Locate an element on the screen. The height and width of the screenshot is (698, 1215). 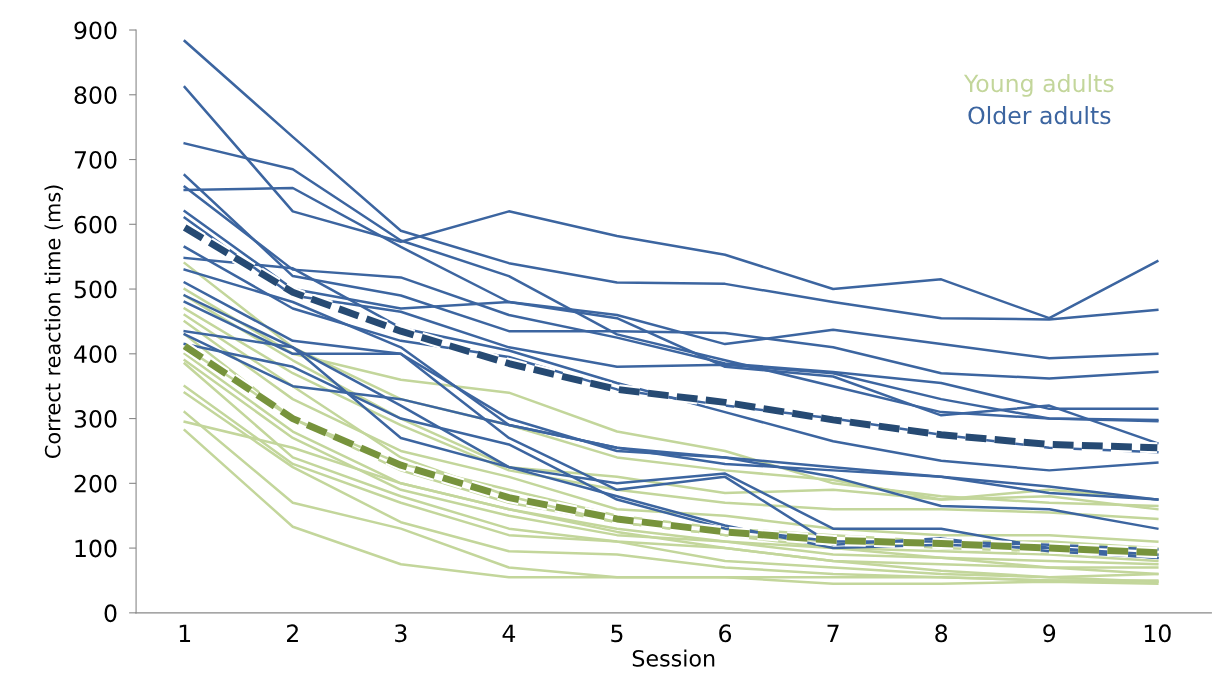
x-tick-label: 2 is located at coordinates (292, 633).